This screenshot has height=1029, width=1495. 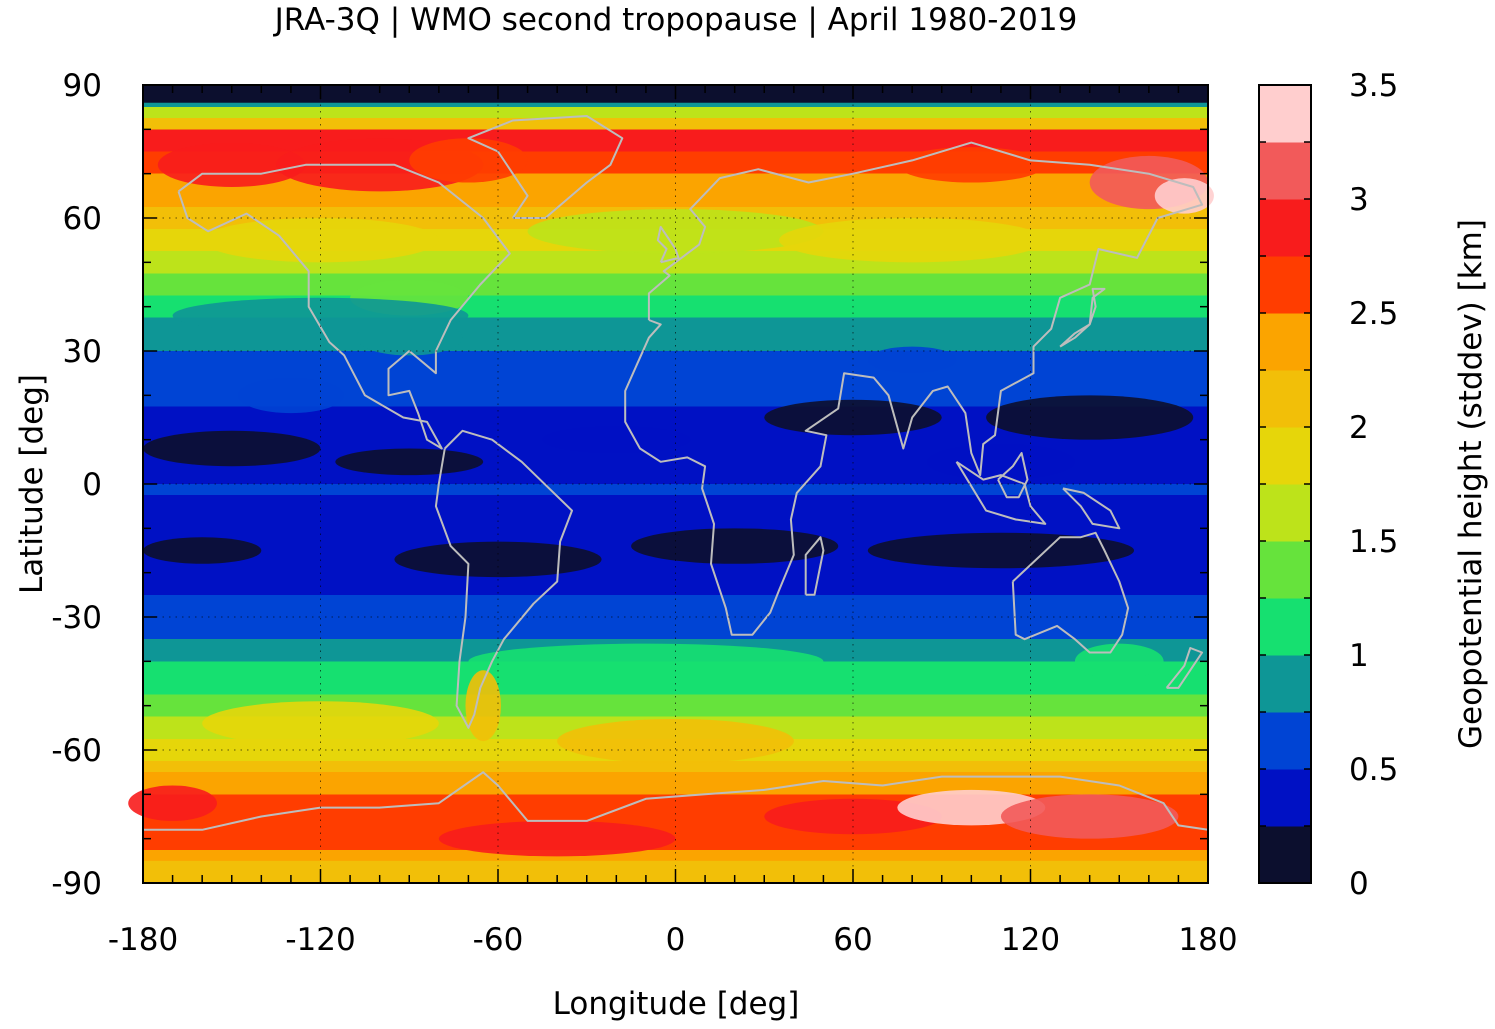 What do you see at coordinates (852, 940) in the screenshot?
I see `x-tick-label: 60` at bounding box center [852, 940].